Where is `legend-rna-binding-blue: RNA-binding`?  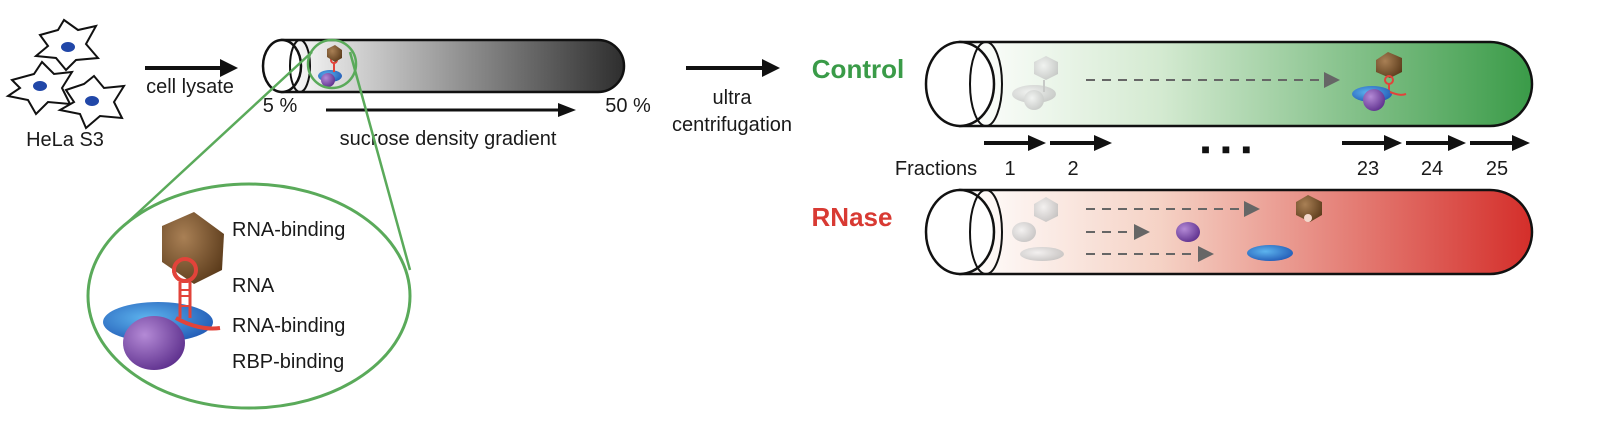 legend-rna-binding-blue: RNA-binding is located at coordinates (288, 326).